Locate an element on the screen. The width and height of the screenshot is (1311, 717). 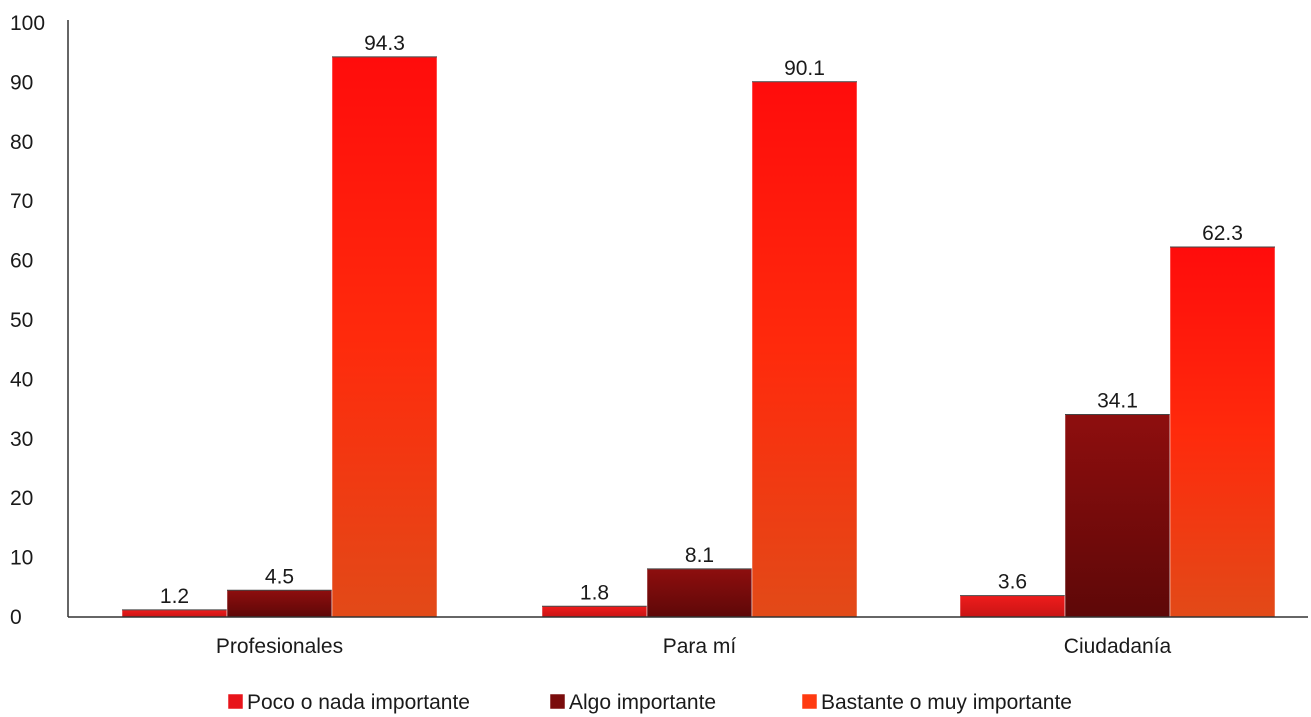
y-tick-label: 90 is located at coordinates (21, 82).